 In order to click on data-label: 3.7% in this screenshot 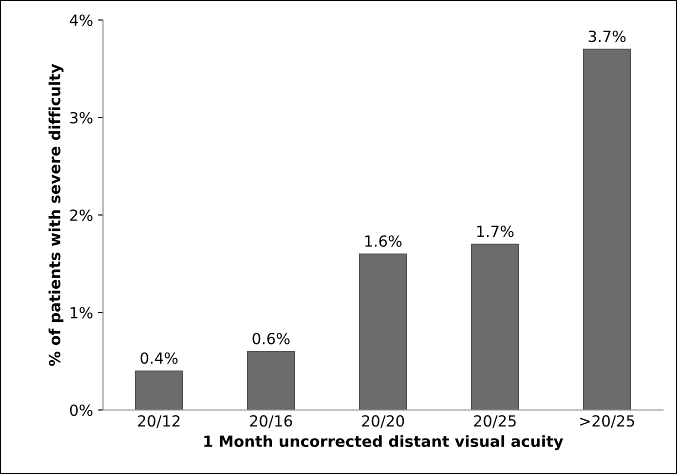, I will do `click(607, 36)`.